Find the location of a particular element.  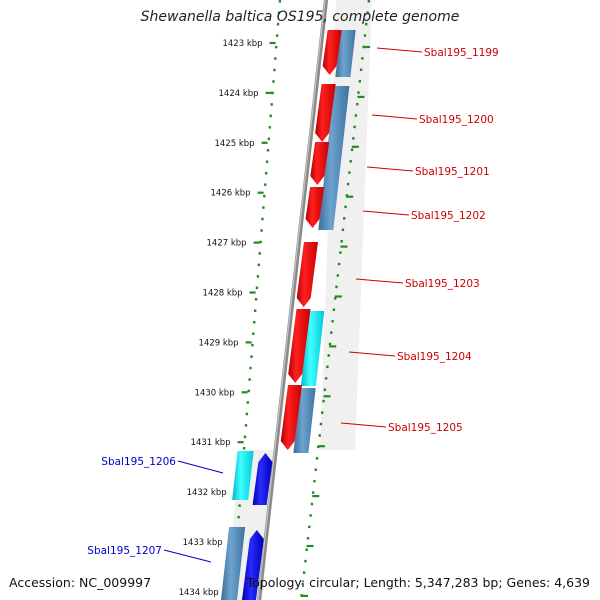

forward-gene-label: Sbal195_1203 is located at coordinates (442, 284).